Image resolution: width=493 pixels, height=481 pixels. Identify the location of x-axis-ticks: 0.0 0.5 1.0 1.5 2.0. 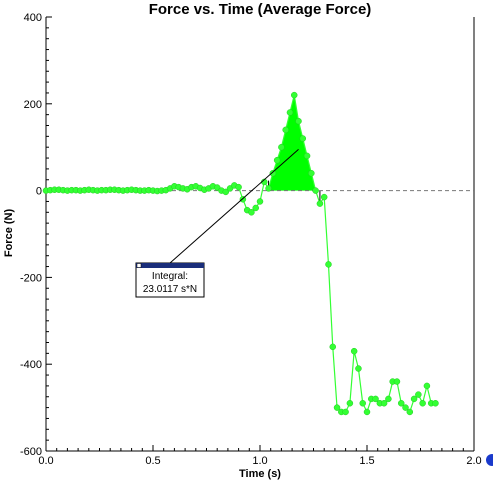
(260, 456).